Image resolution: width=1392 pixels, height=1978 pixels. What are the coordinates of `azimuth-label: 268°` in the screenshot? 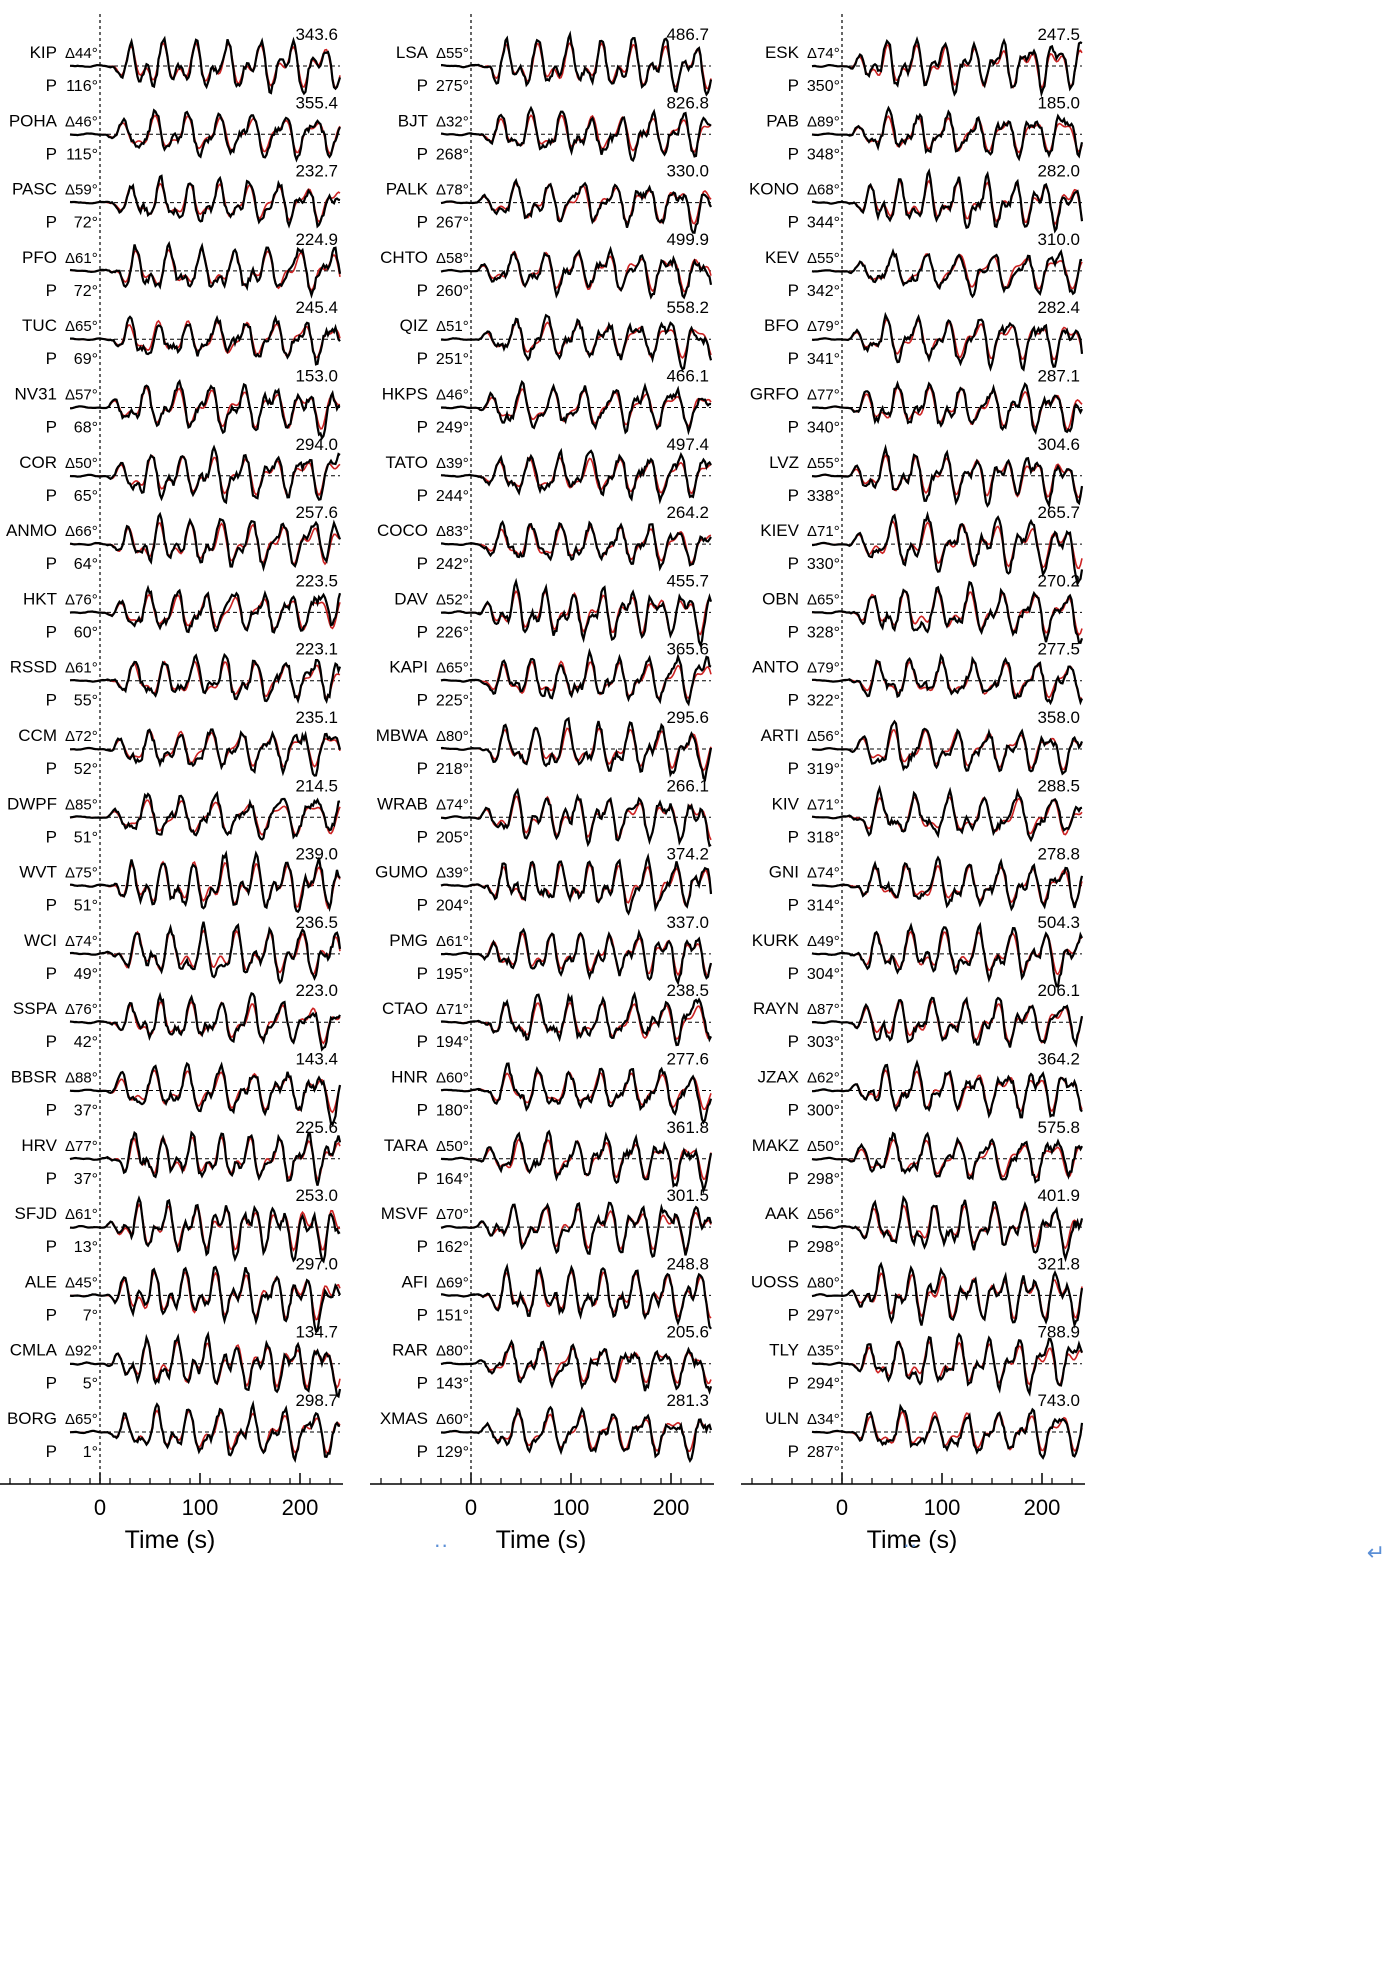 It's located at (452, 154).